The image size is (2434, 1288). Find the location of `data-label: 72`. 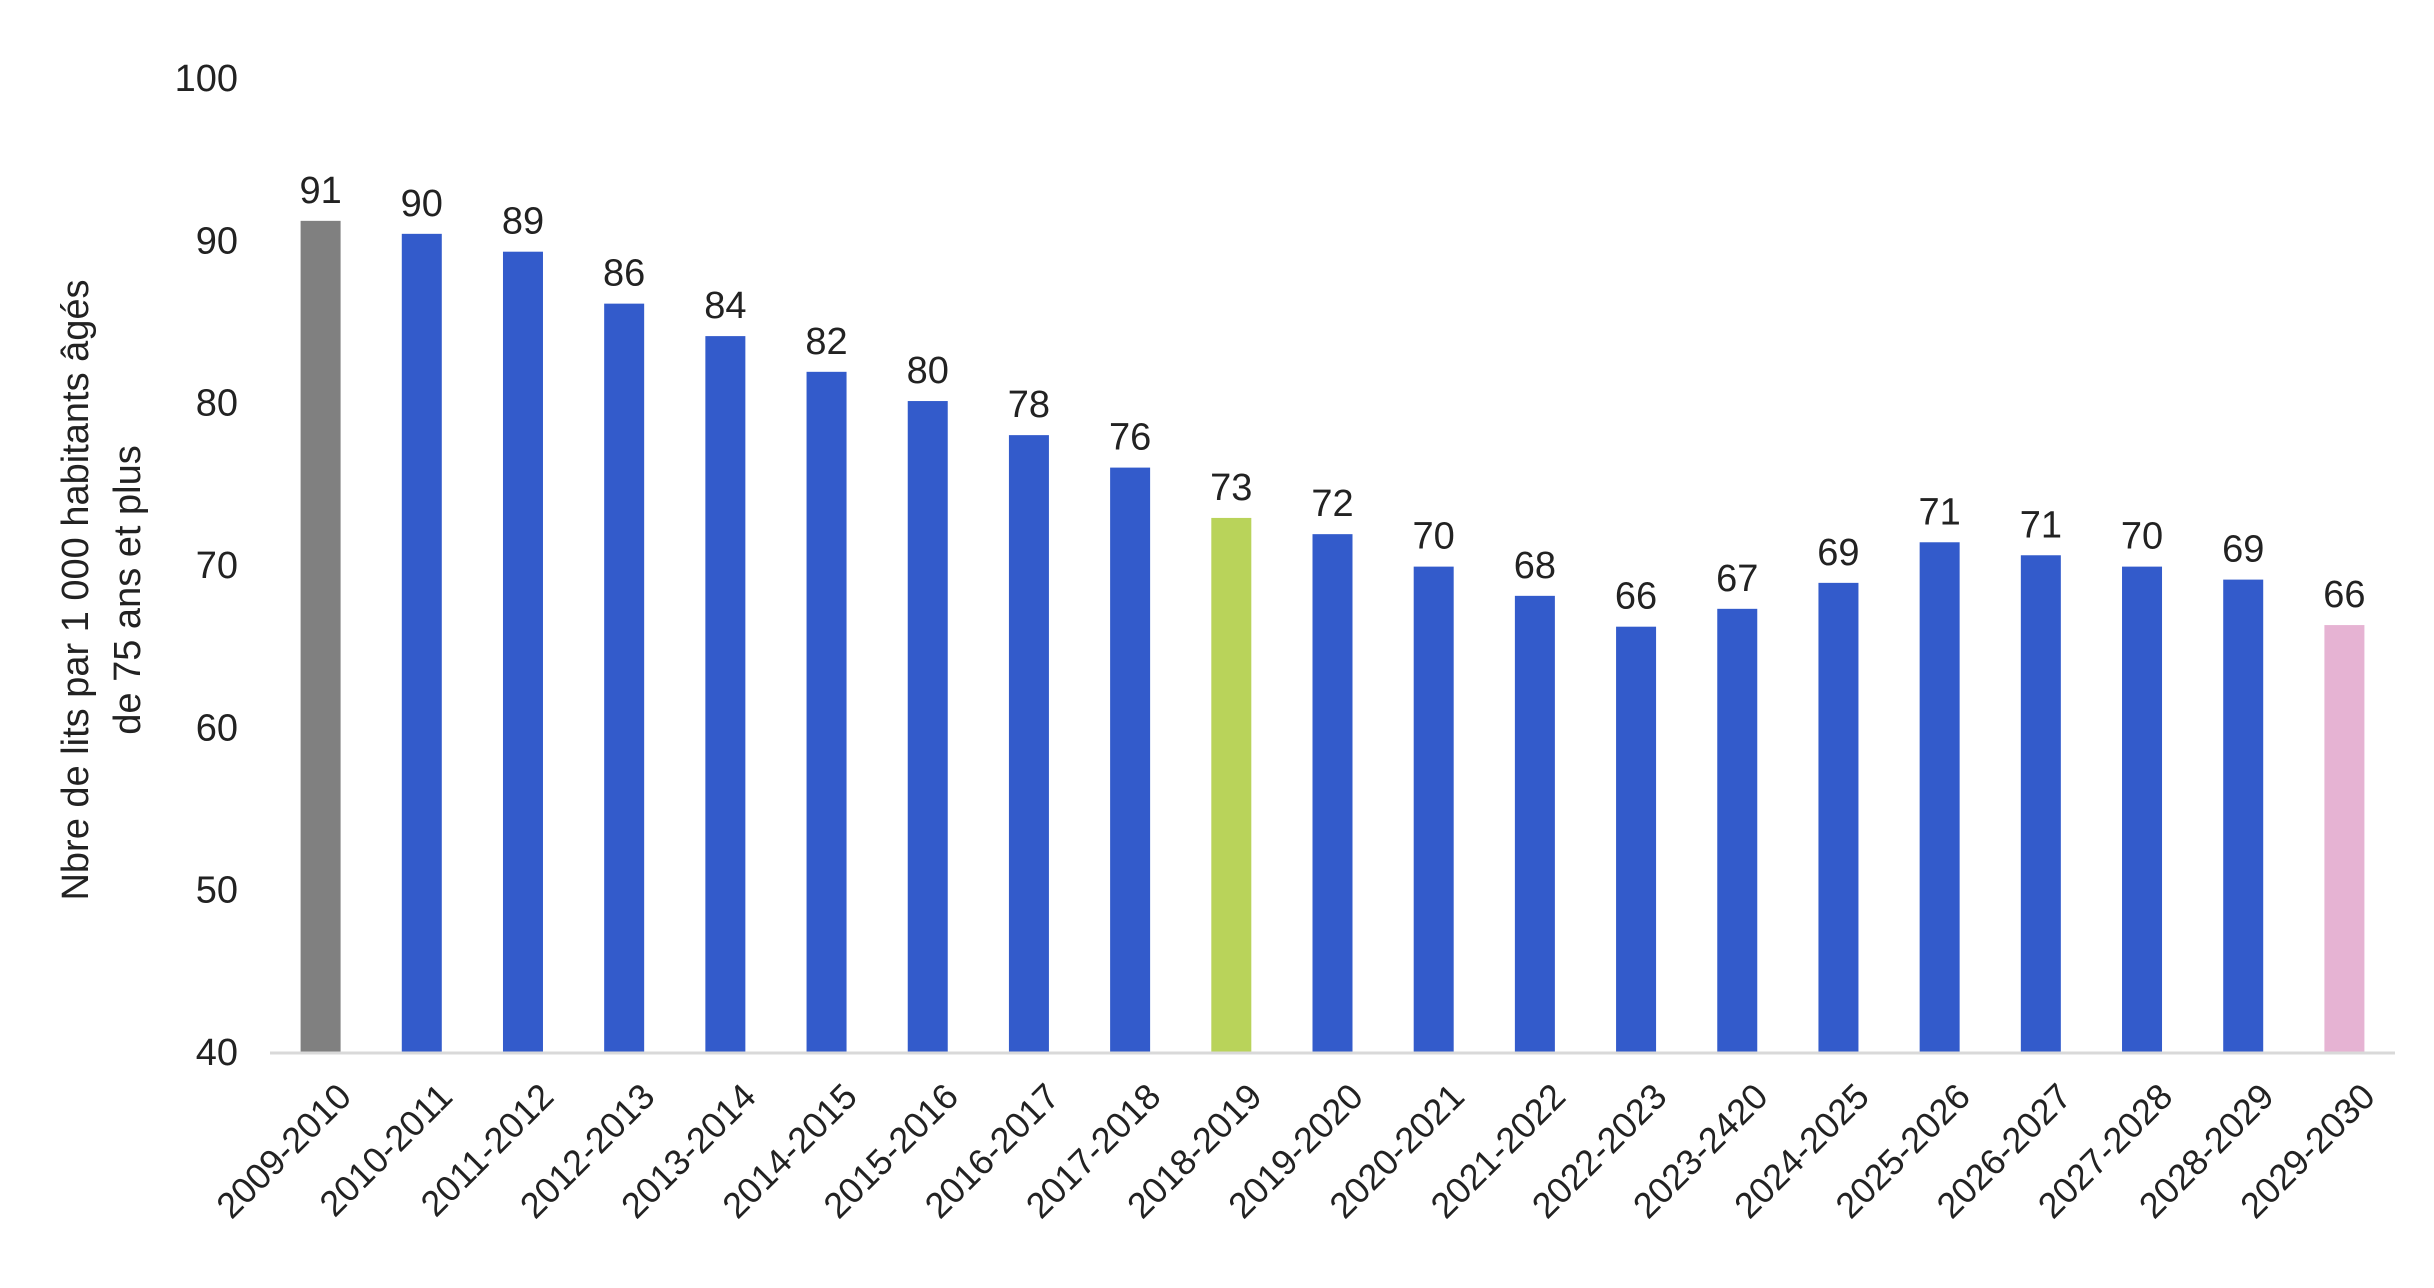

data-label: 72 is located at coordinates (1332, 504).